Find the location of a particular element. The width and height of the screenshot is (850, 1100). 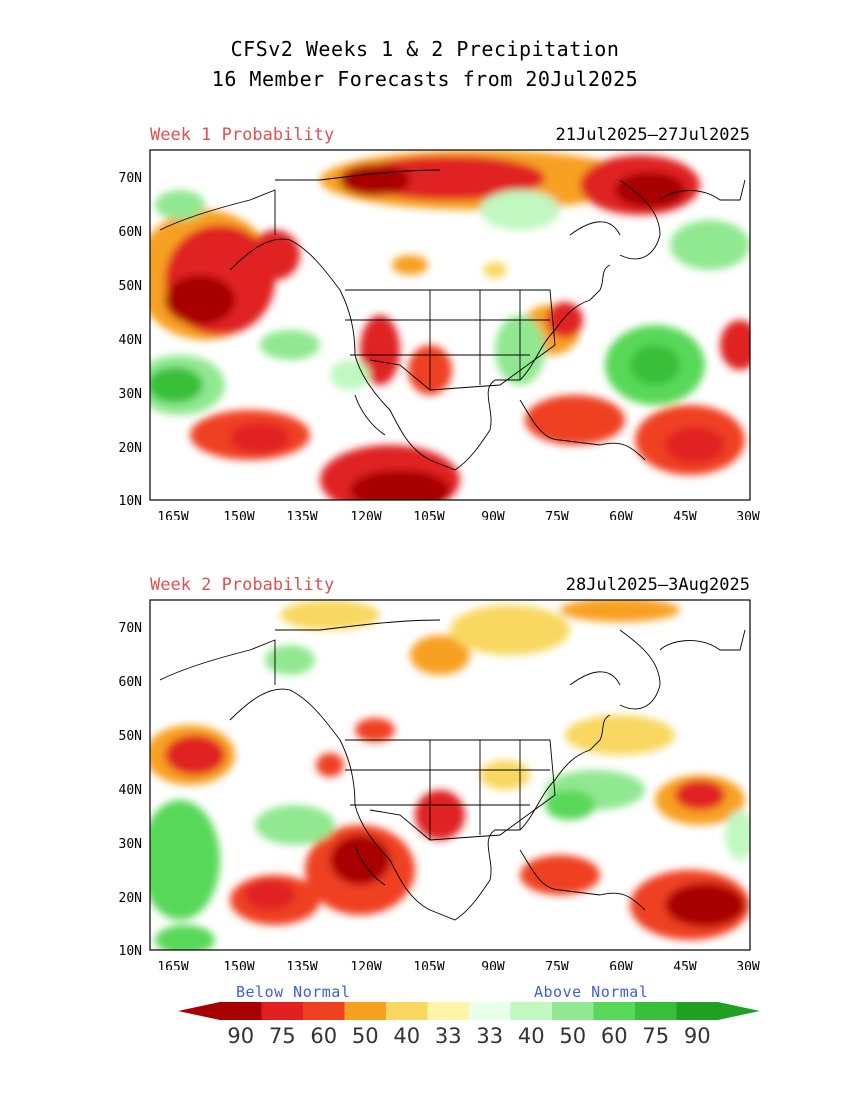

legend-above-normal-label: Above Normal is located at coordinates (591, 992).